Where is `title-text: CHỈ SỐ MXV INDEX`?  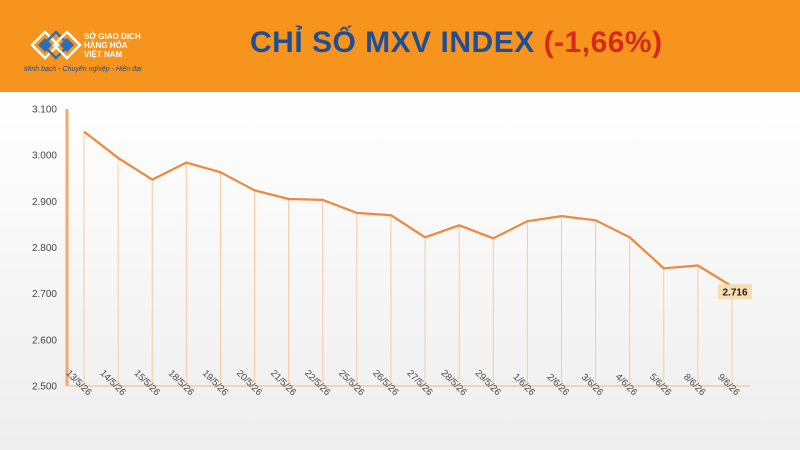 title-text: CHỈ SỐ MXV INDEX is located at coordinates (392, 42).